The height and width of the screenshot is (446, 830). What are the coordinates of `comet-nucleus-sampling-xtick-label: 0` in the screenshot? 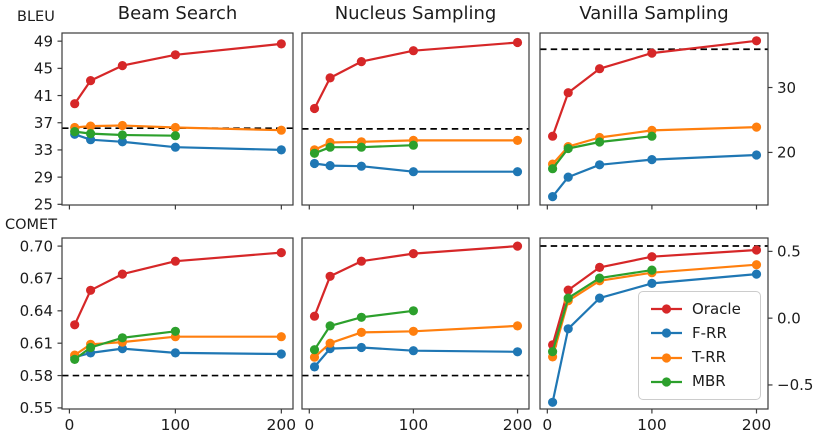 It's located at (309, 425).